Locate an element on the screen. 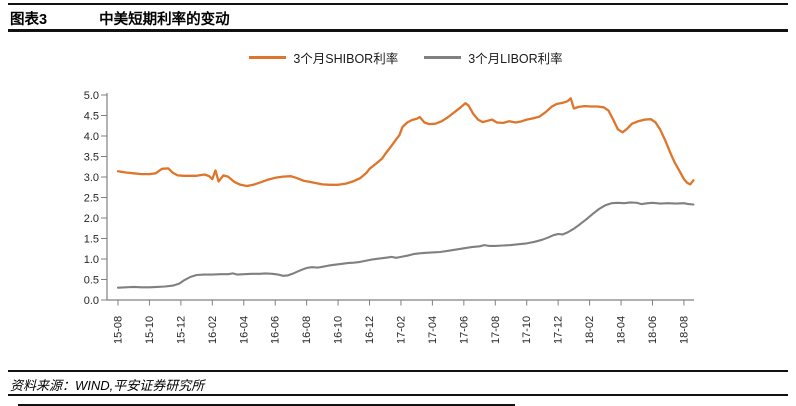 The height and width of the screenshot is (406, 796). x-axis-tick-label: 16-08 is located at coordinates (307, 330).